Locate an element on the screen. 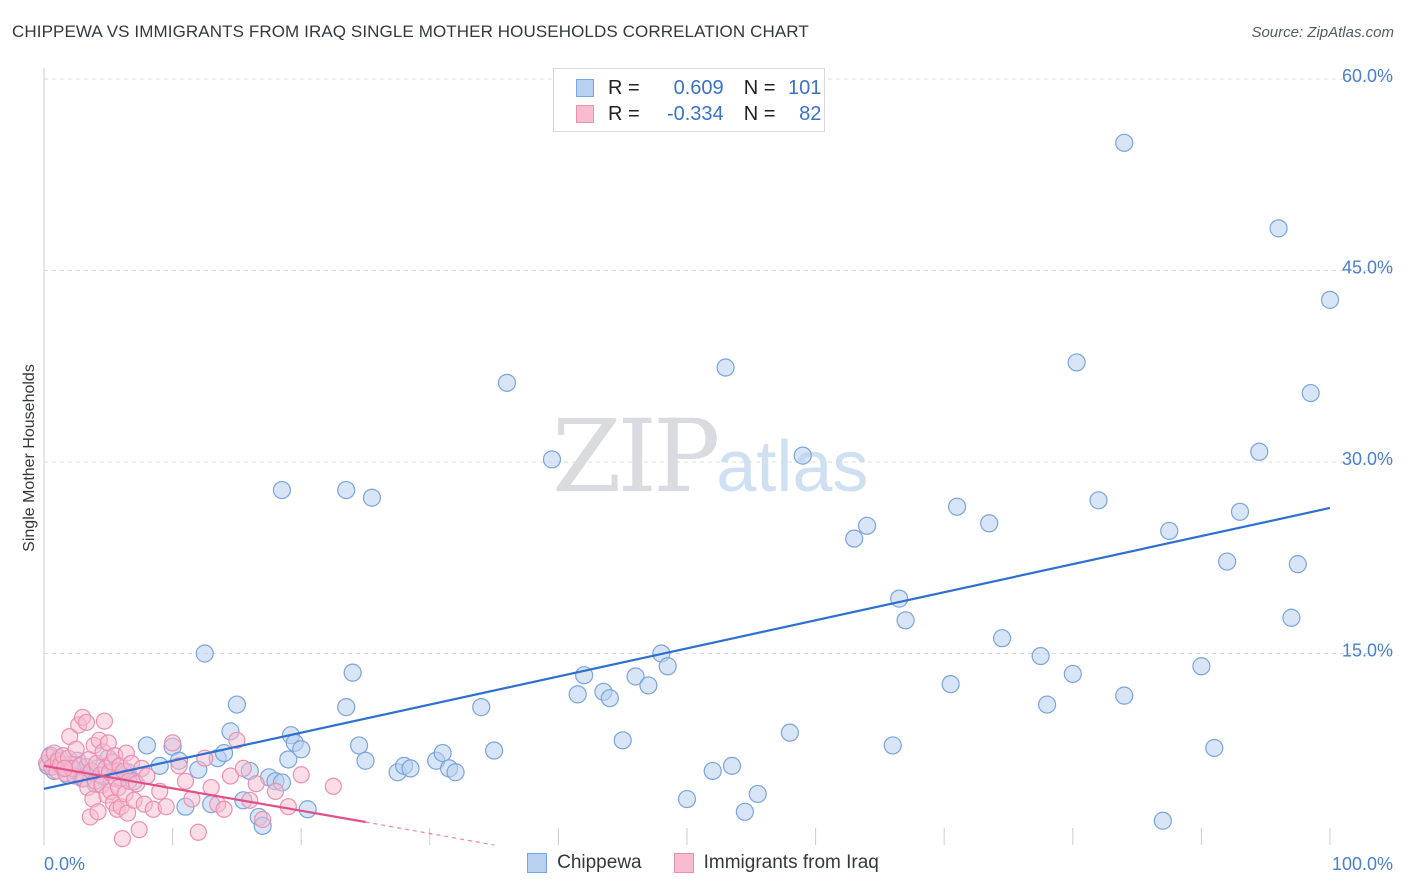 The height and width of the screenshot is (892, 1406). legend-item-chippewa: Chippewa is located at coordinates (584, 863).